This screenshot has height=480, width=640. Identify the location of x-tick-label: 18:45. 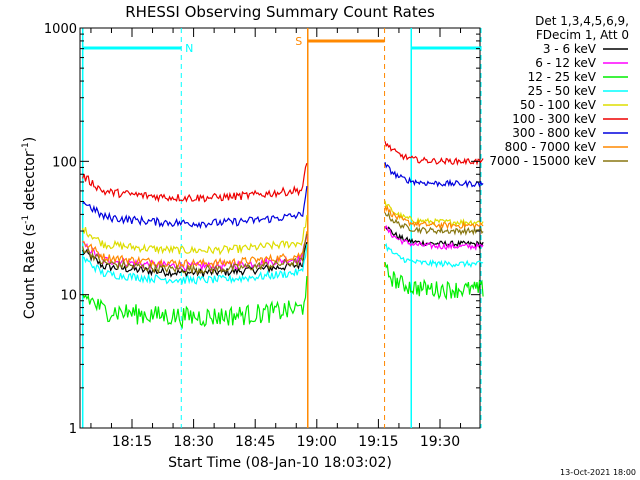
(255, 442).